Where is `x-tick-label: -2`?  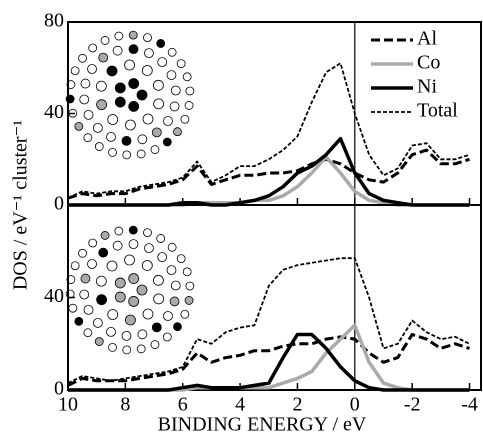 x-tick-label: -2 is located at coordinates (412, 405).